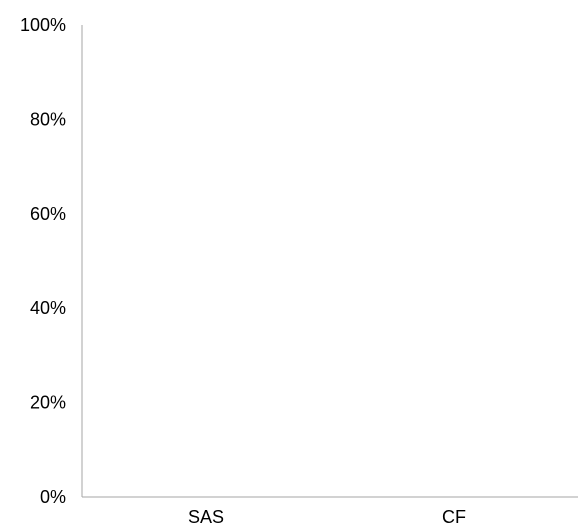 The image size is (578, 528). What do you see at coordinates (48, 119) in the screenshot?
I see `y-tick-label: 80%` at bounding box center [48, 119].